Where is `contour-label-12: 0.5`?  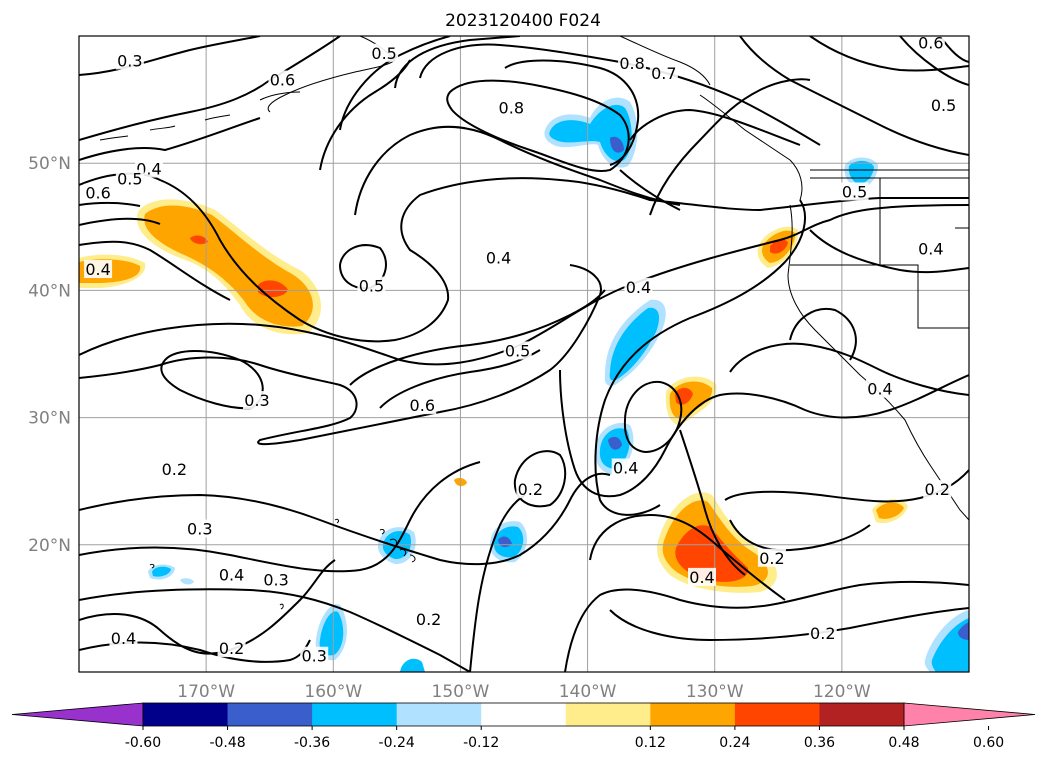
contour-label-12: 0.5 is located at coordinates (371, 286).